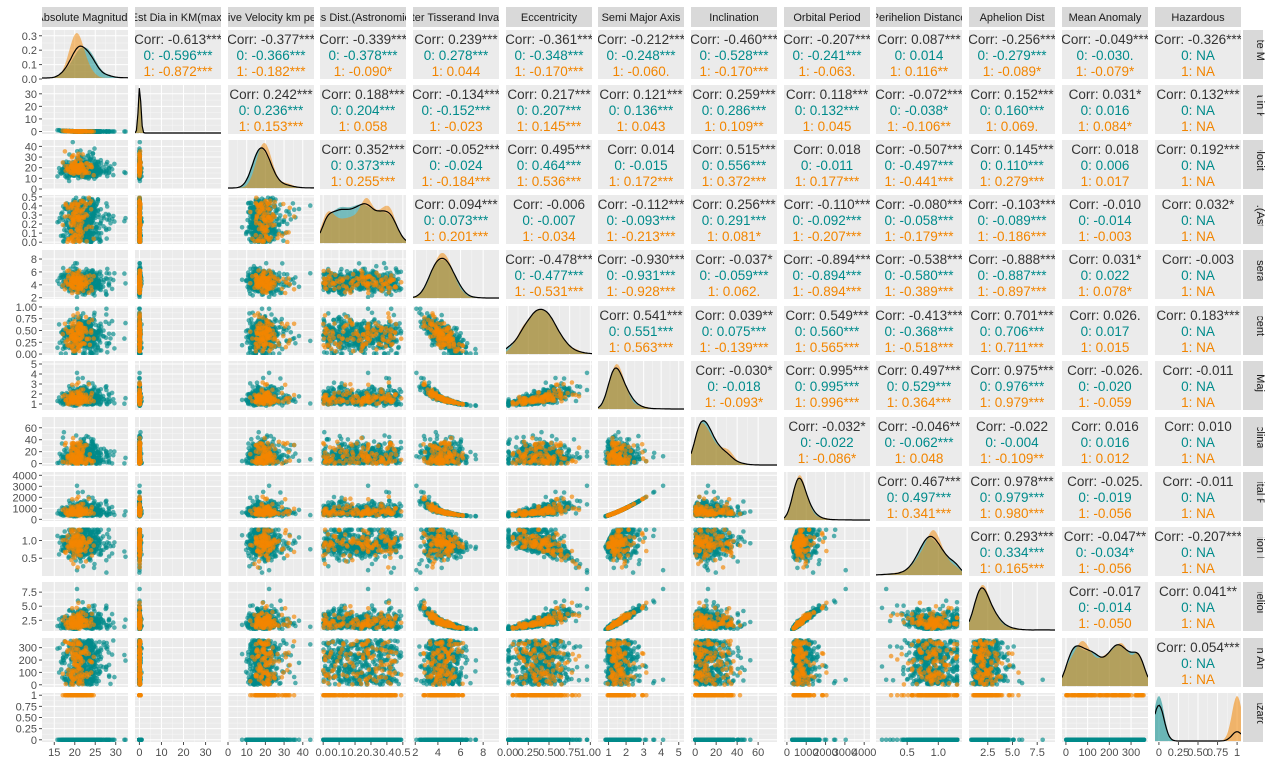 The height and width of the screenshot is (767, 1272). I want to click on corr-total-label: Corr: 0.217***, so click(549, 94).